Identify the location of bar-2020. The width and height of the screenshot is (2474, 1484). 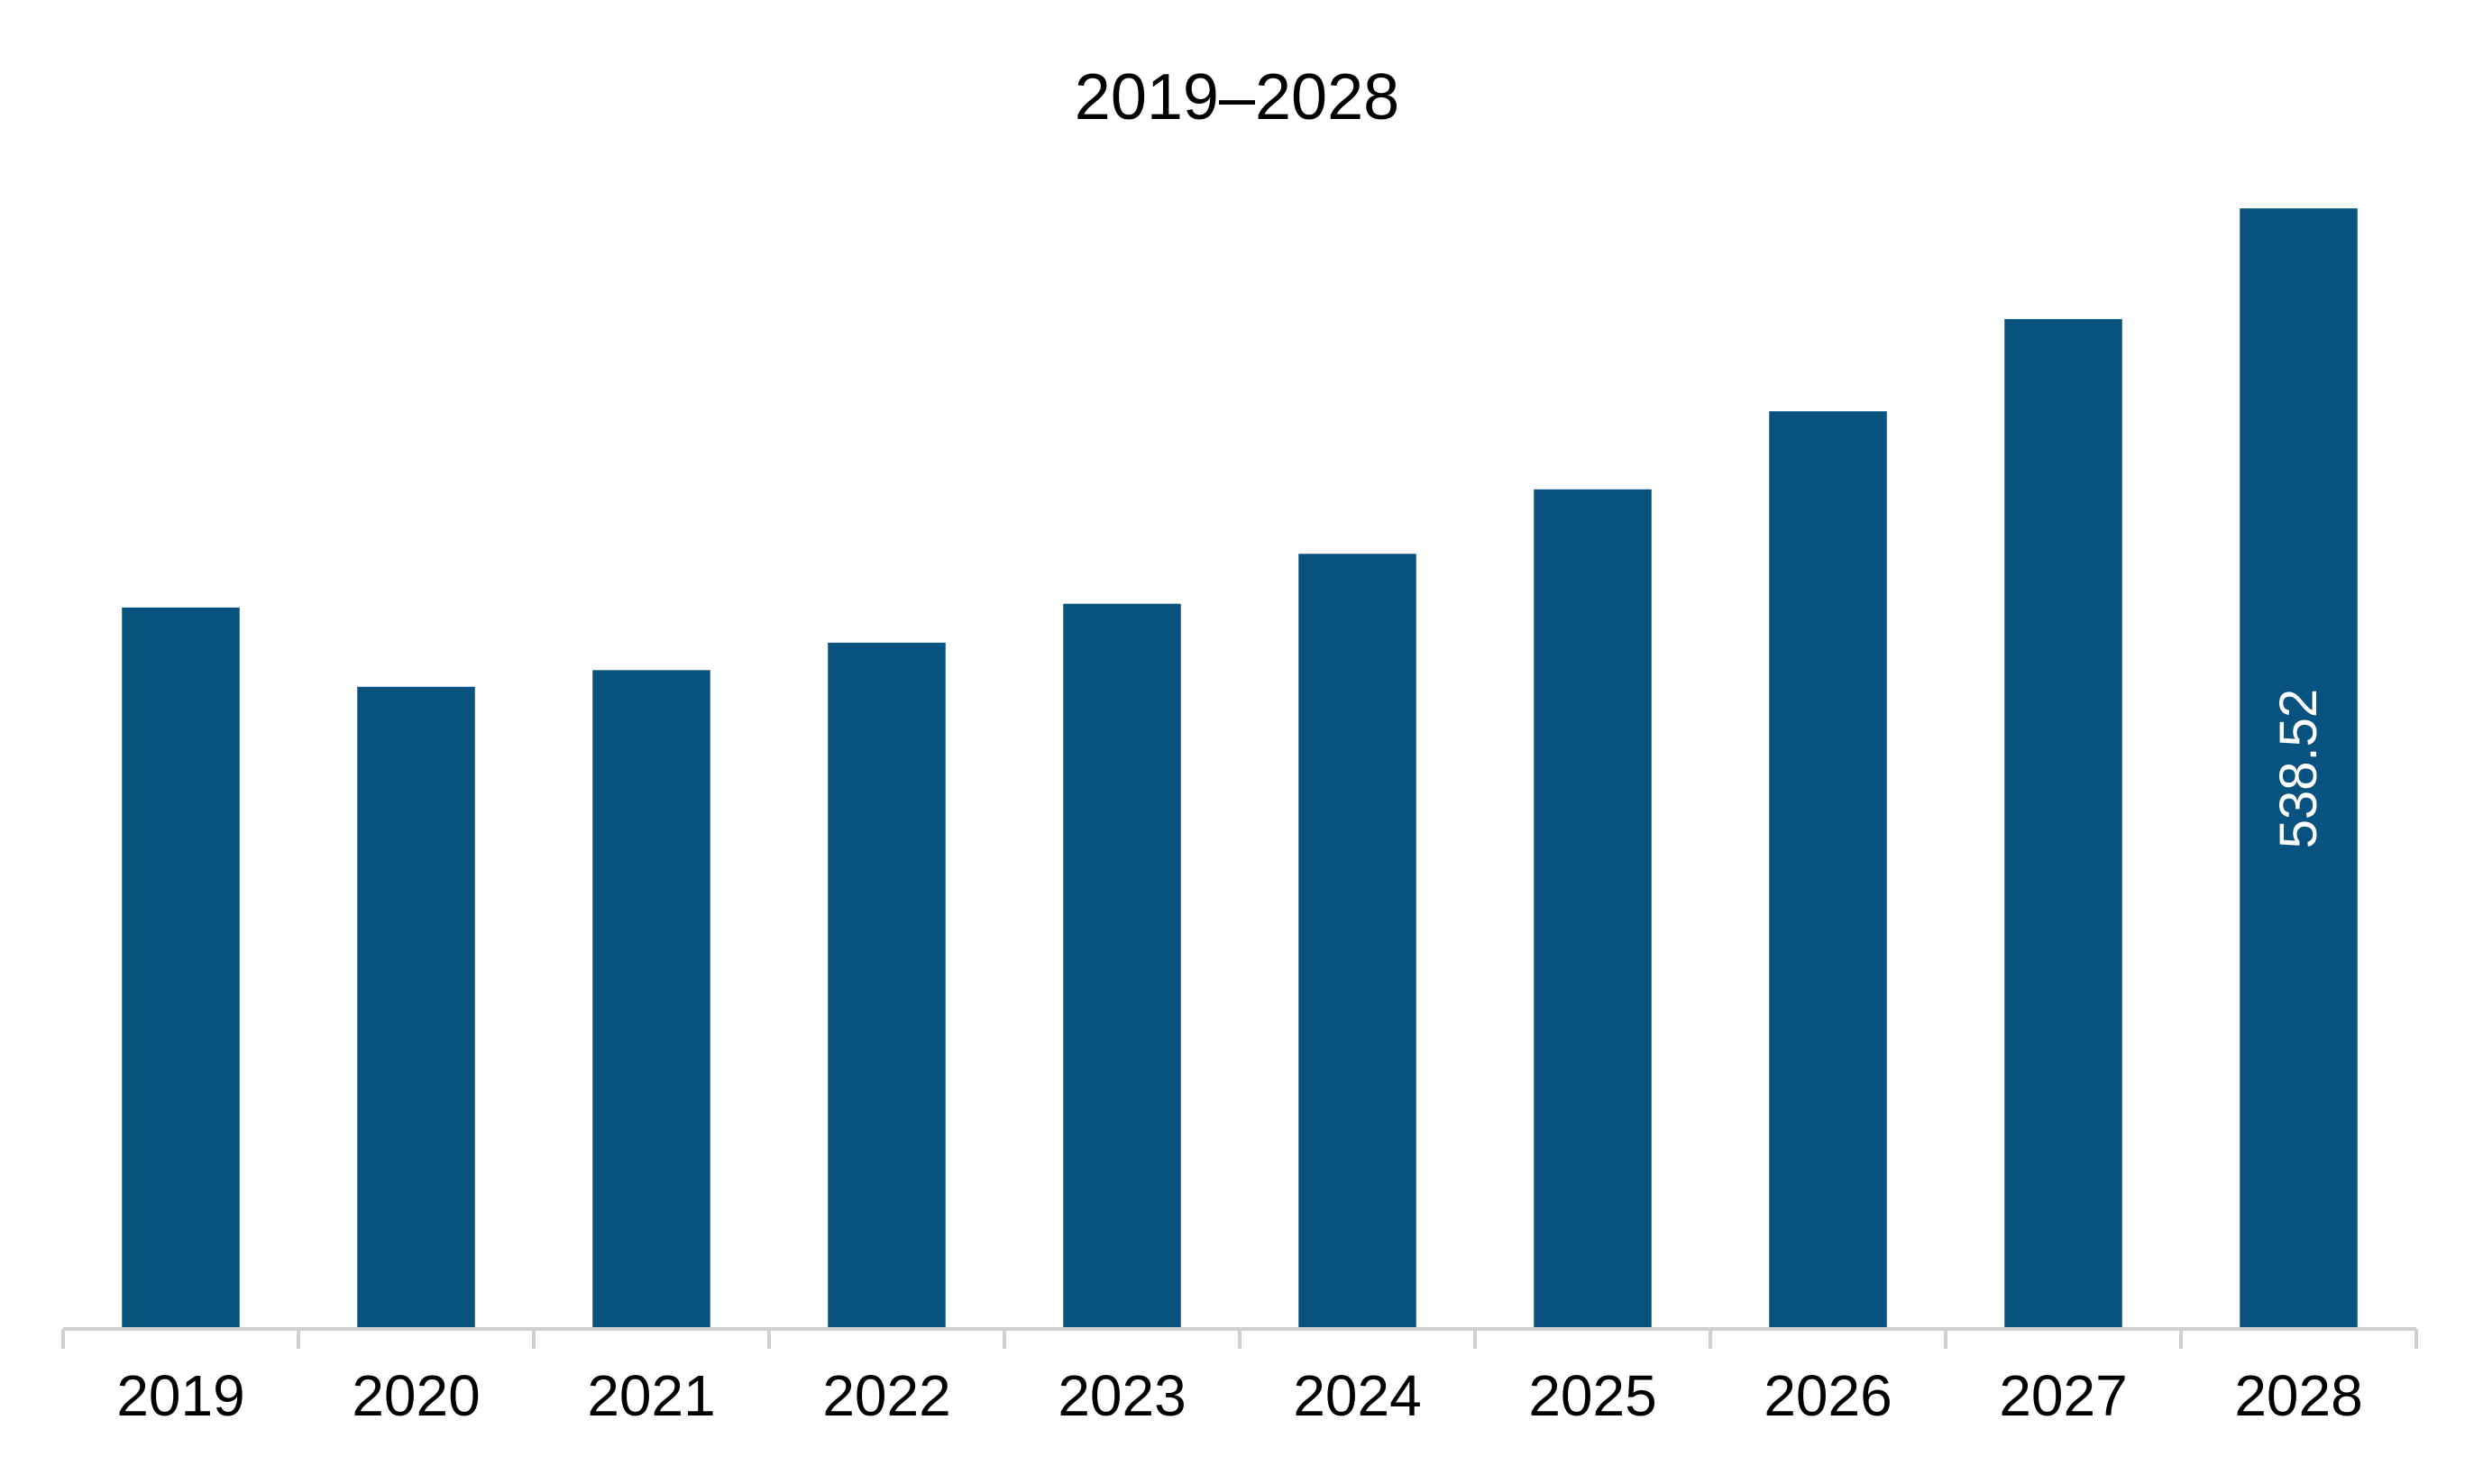
(416, 1007).